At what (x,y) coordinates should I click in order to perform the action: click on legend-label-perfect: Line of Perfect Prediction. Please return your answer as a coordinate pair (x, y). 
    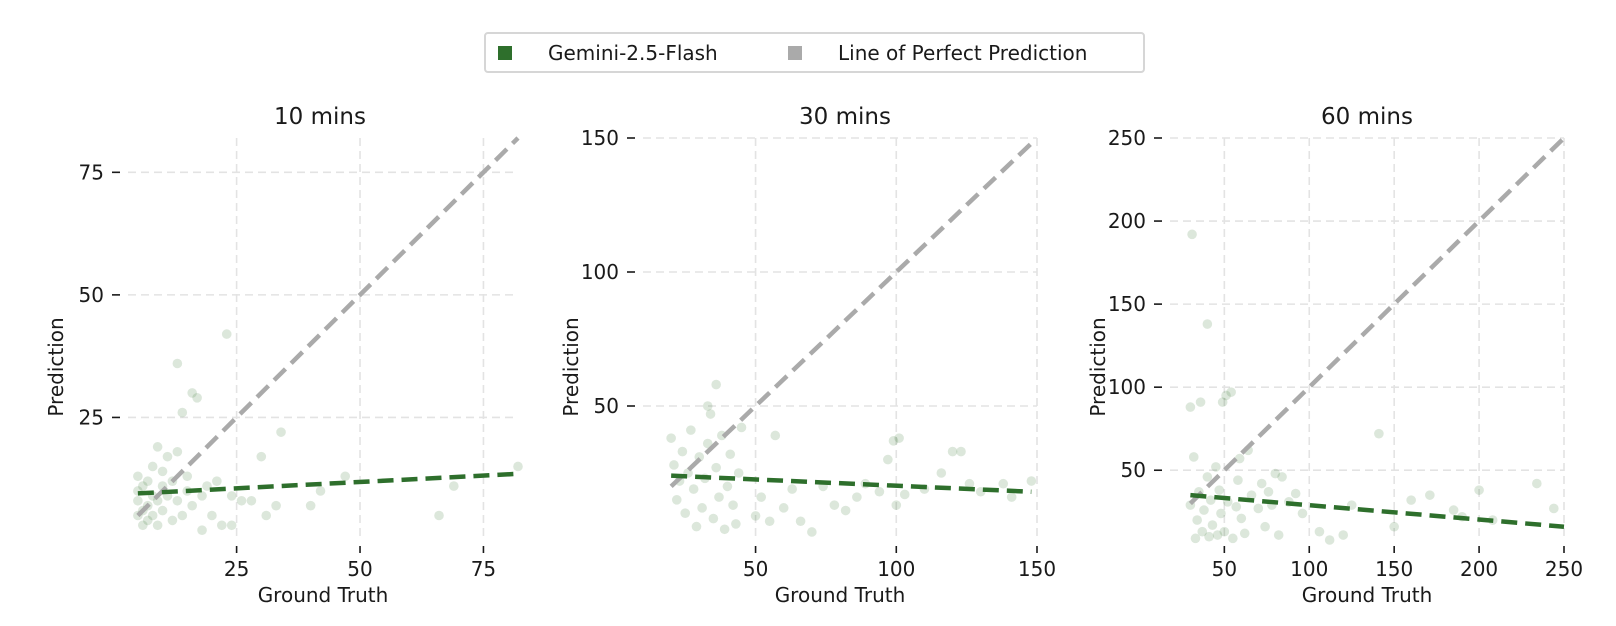
    Looking at the image, I should click on (963, 52).